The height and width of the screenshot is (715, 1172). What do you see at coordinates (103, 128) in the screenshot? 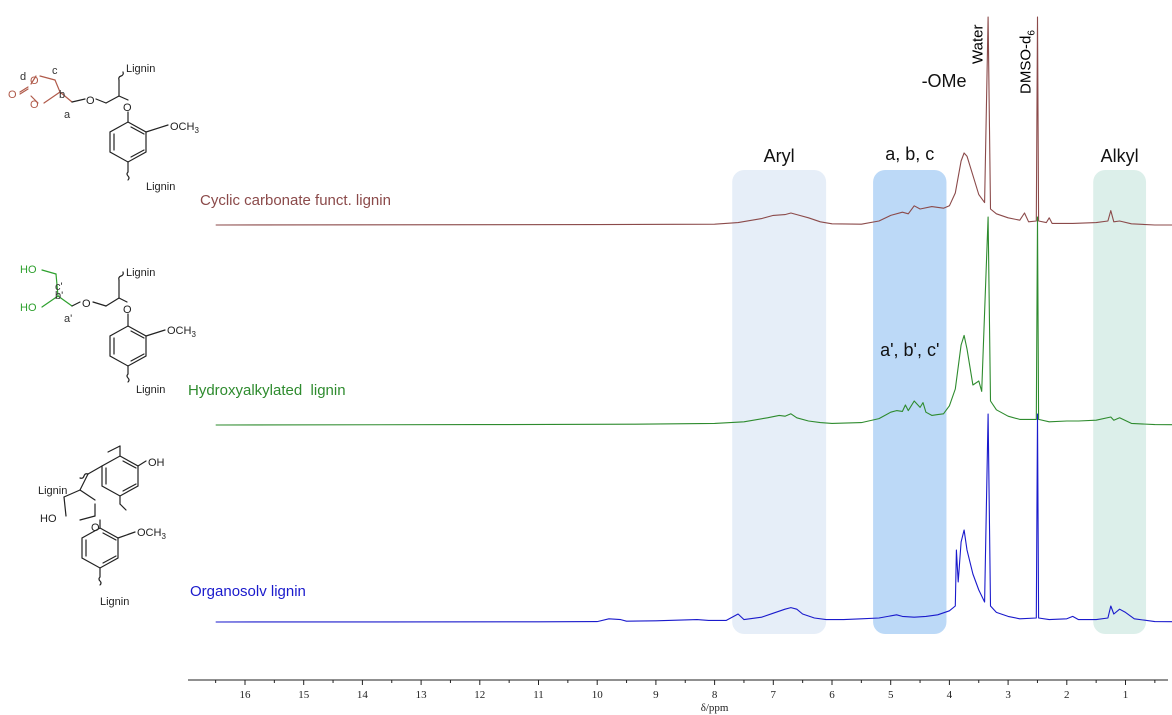
I see `structure-cyclic-carbonate: d c b a O O O O O Lignin OCH3 Lignin` at bounding box center [103, 128].